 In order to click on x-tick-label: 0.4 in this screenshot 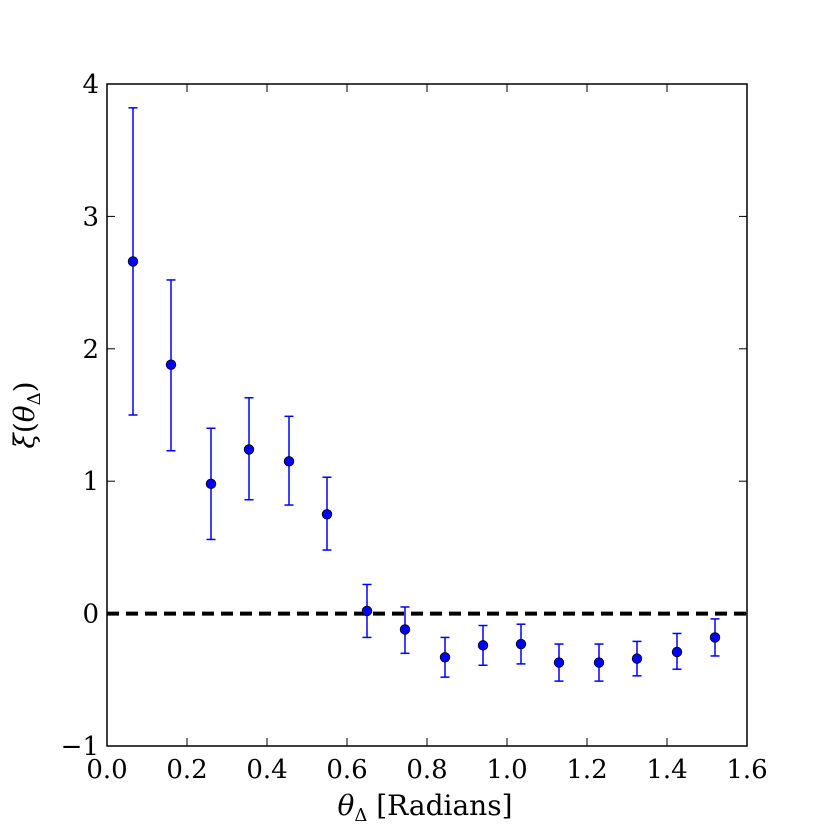, I will do `click(266, 770)`.